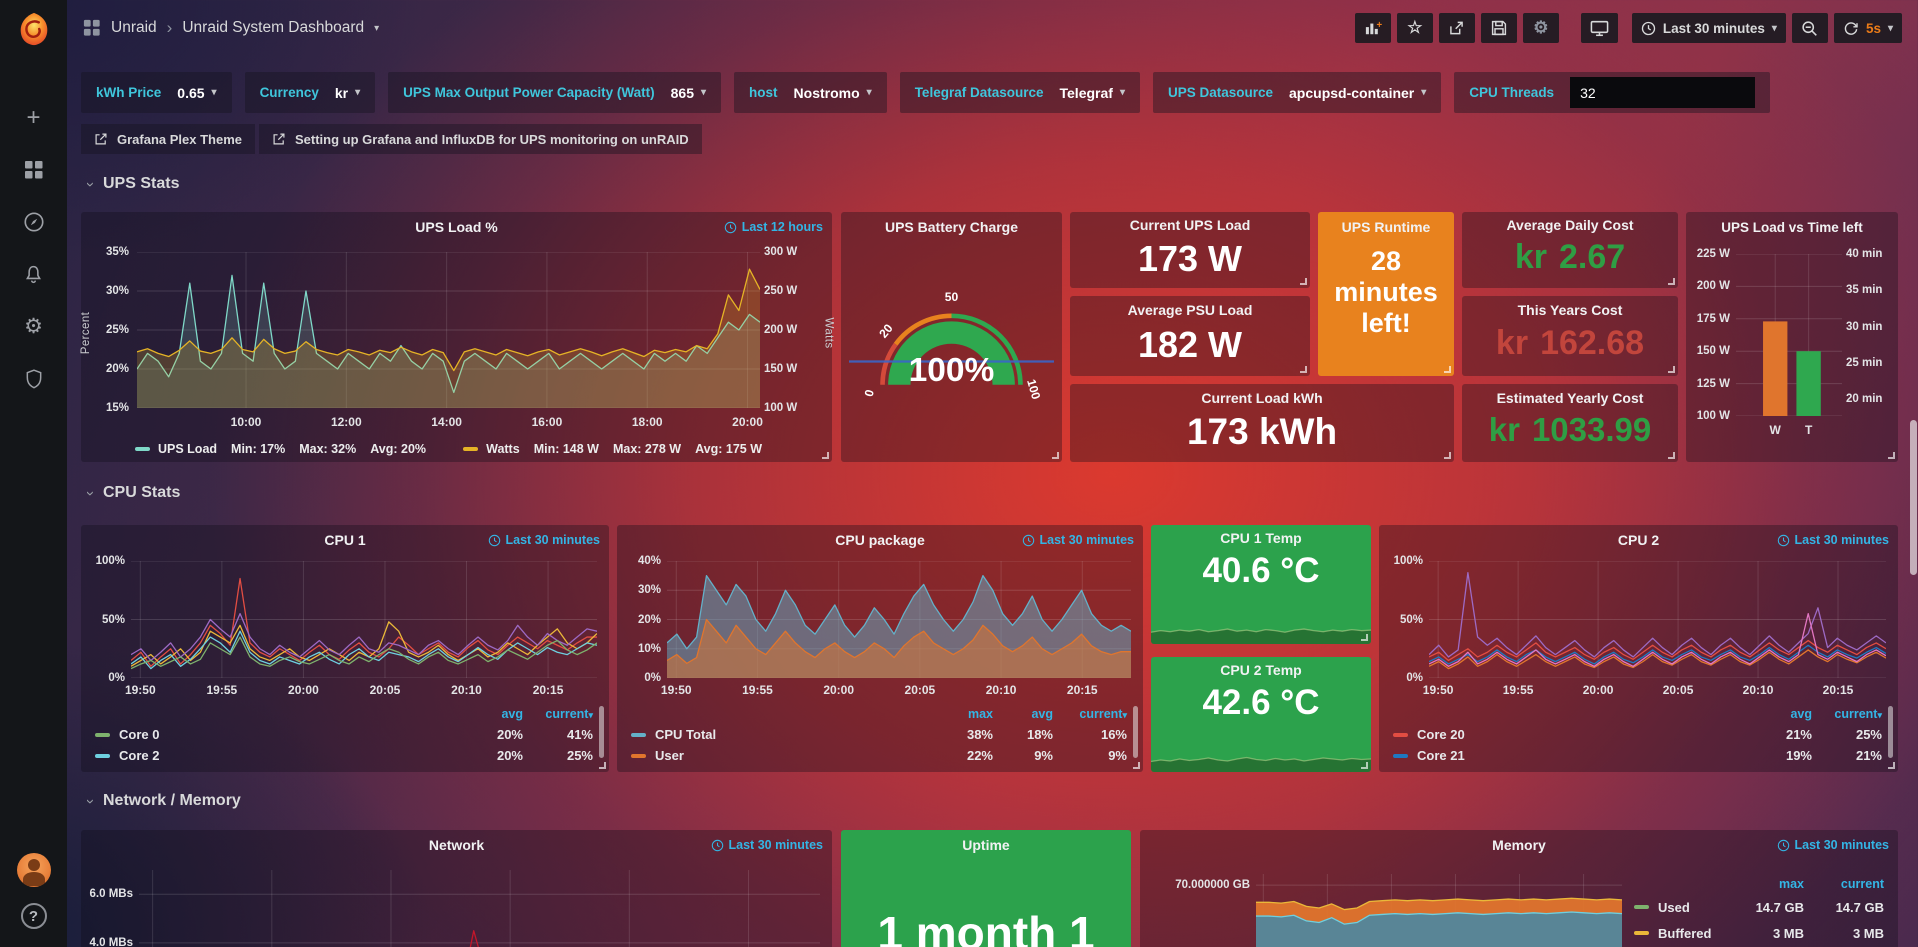 The image size is (1918, 947). Describe the element at coordinates (896, 690) in the screenshot. I see `x-axis: 19:50 19:55 20:00 20:05 20:10 20:15` at that location.